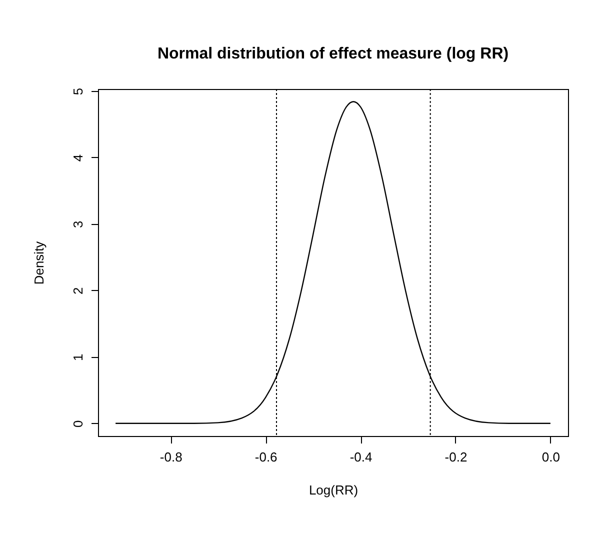 This screenshot has width=615, height=541. What do you see at coordinates (78, 224) in the screenshot?
I see `y-tick-label: 3` at bounding box center [78, 224].